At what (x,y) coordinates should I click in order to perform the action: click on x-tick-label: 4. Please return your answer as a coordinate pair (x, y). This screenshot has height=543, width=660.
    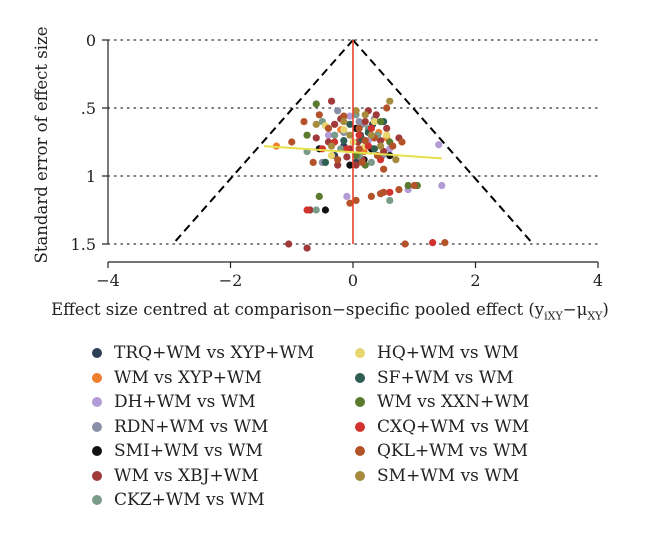
    Looking at the image, I should click on (598, 280).